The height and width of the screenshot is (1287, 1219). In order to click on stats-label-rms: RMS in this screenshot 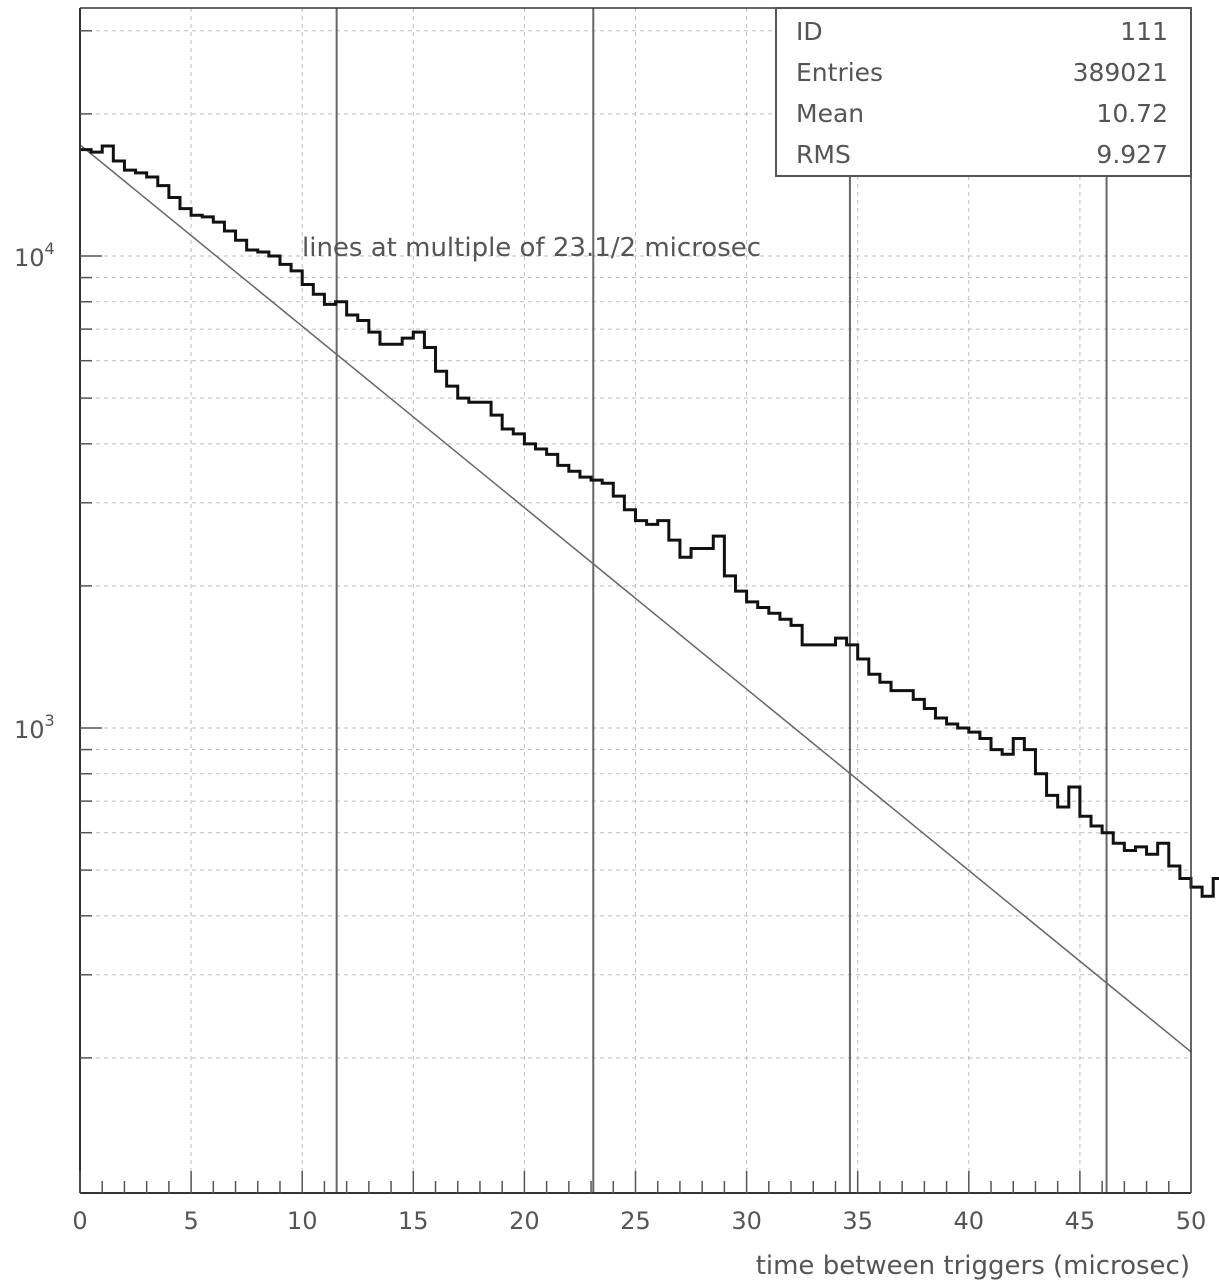, I will do `click(823, 154)`.